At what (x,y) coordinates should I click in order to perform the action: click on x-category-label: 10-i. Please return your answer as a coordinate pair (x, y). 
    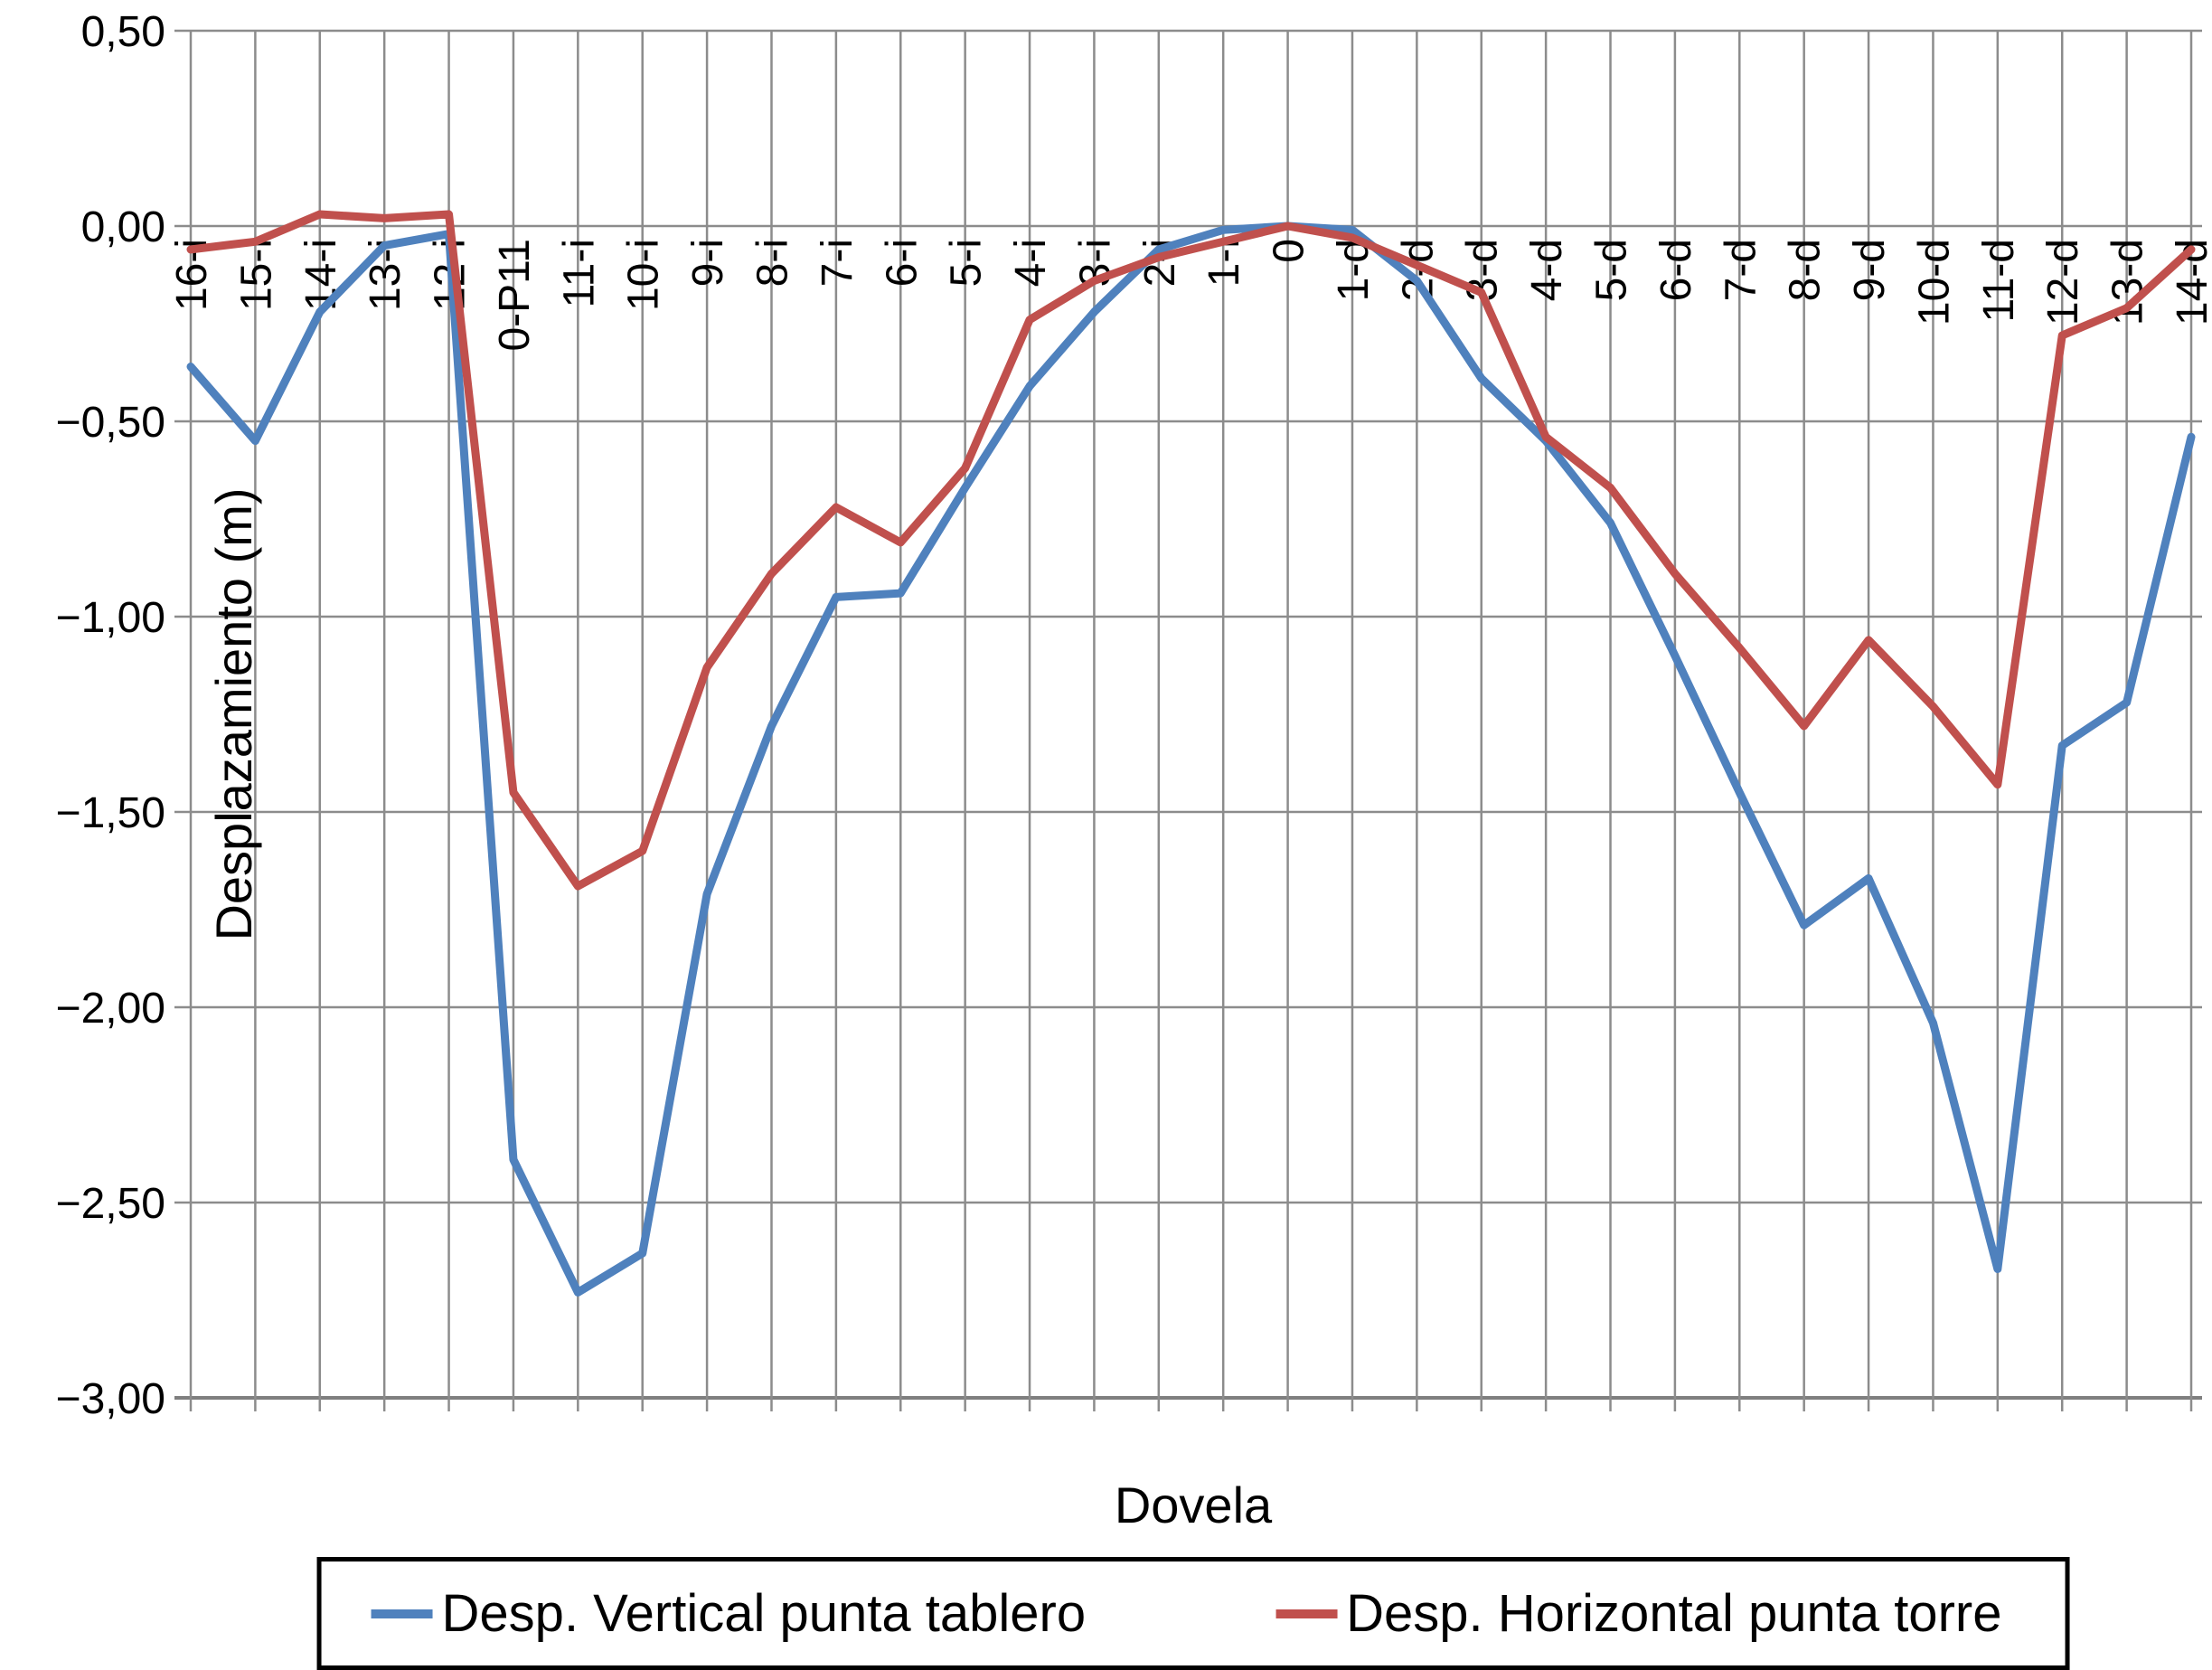
    Looking at the image, I should click on (644, 275).